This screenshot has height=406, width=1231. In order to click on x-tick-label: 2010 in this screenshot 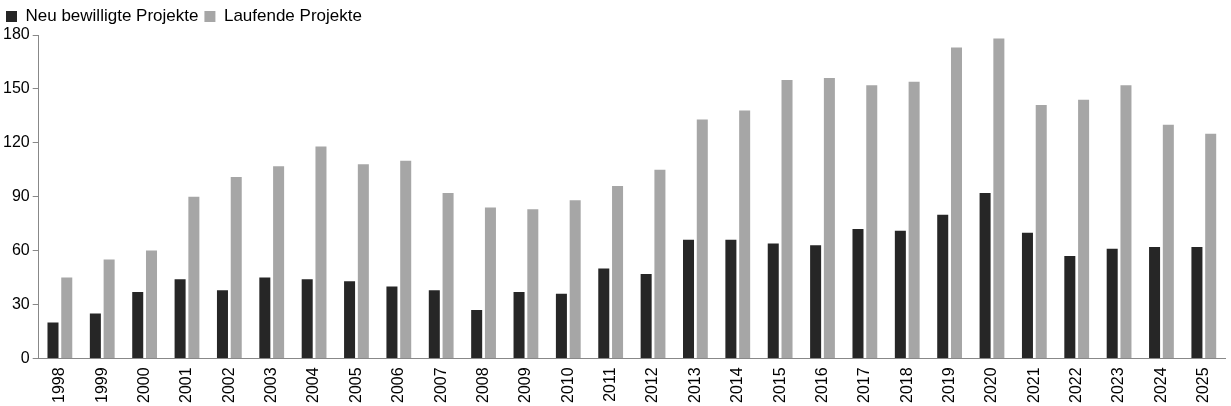, I will do `click(567, 385)`.